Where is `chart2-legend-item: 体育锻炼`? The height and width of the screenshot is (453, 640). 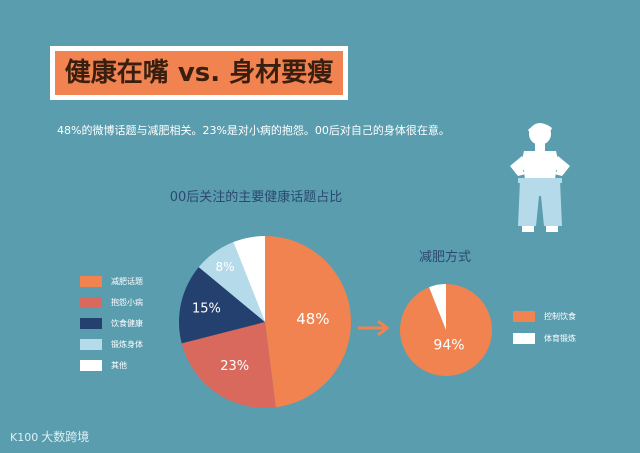
chart2-legend-item: 体育锻炼 is located at coordinates (544, 338).